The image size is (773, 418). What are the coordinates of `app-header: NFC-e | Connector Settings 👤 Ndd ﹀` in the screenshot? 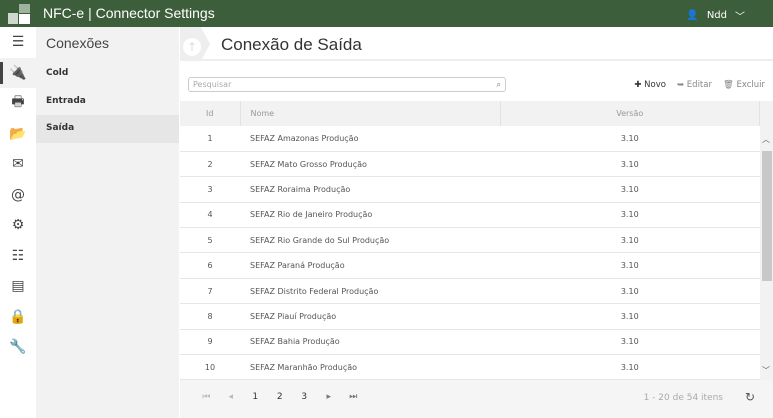 It's located at (386, 13).